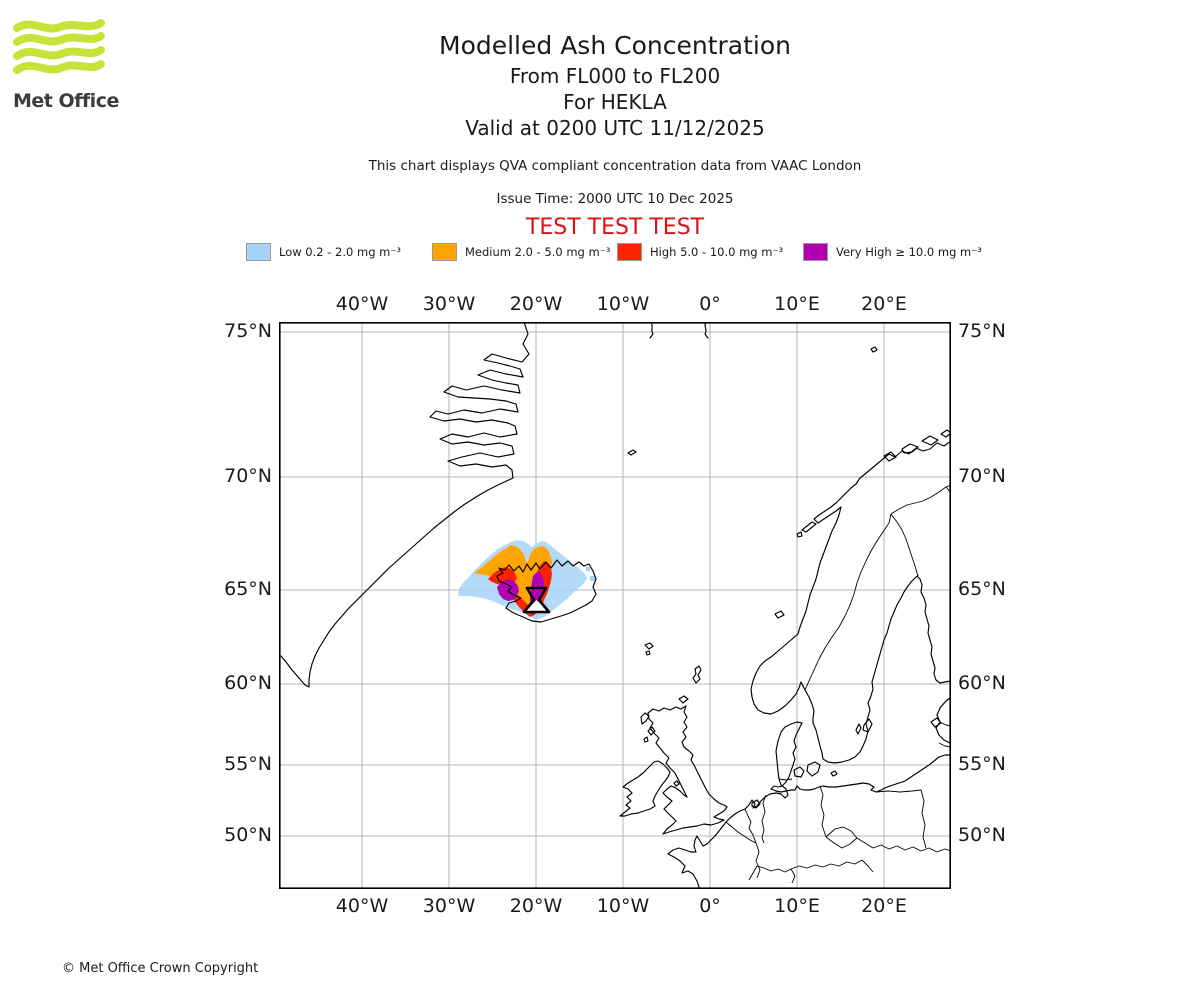 This screenshot has height=1000, width=1200. I want to click on coastline-orkney, so click(683, 699).